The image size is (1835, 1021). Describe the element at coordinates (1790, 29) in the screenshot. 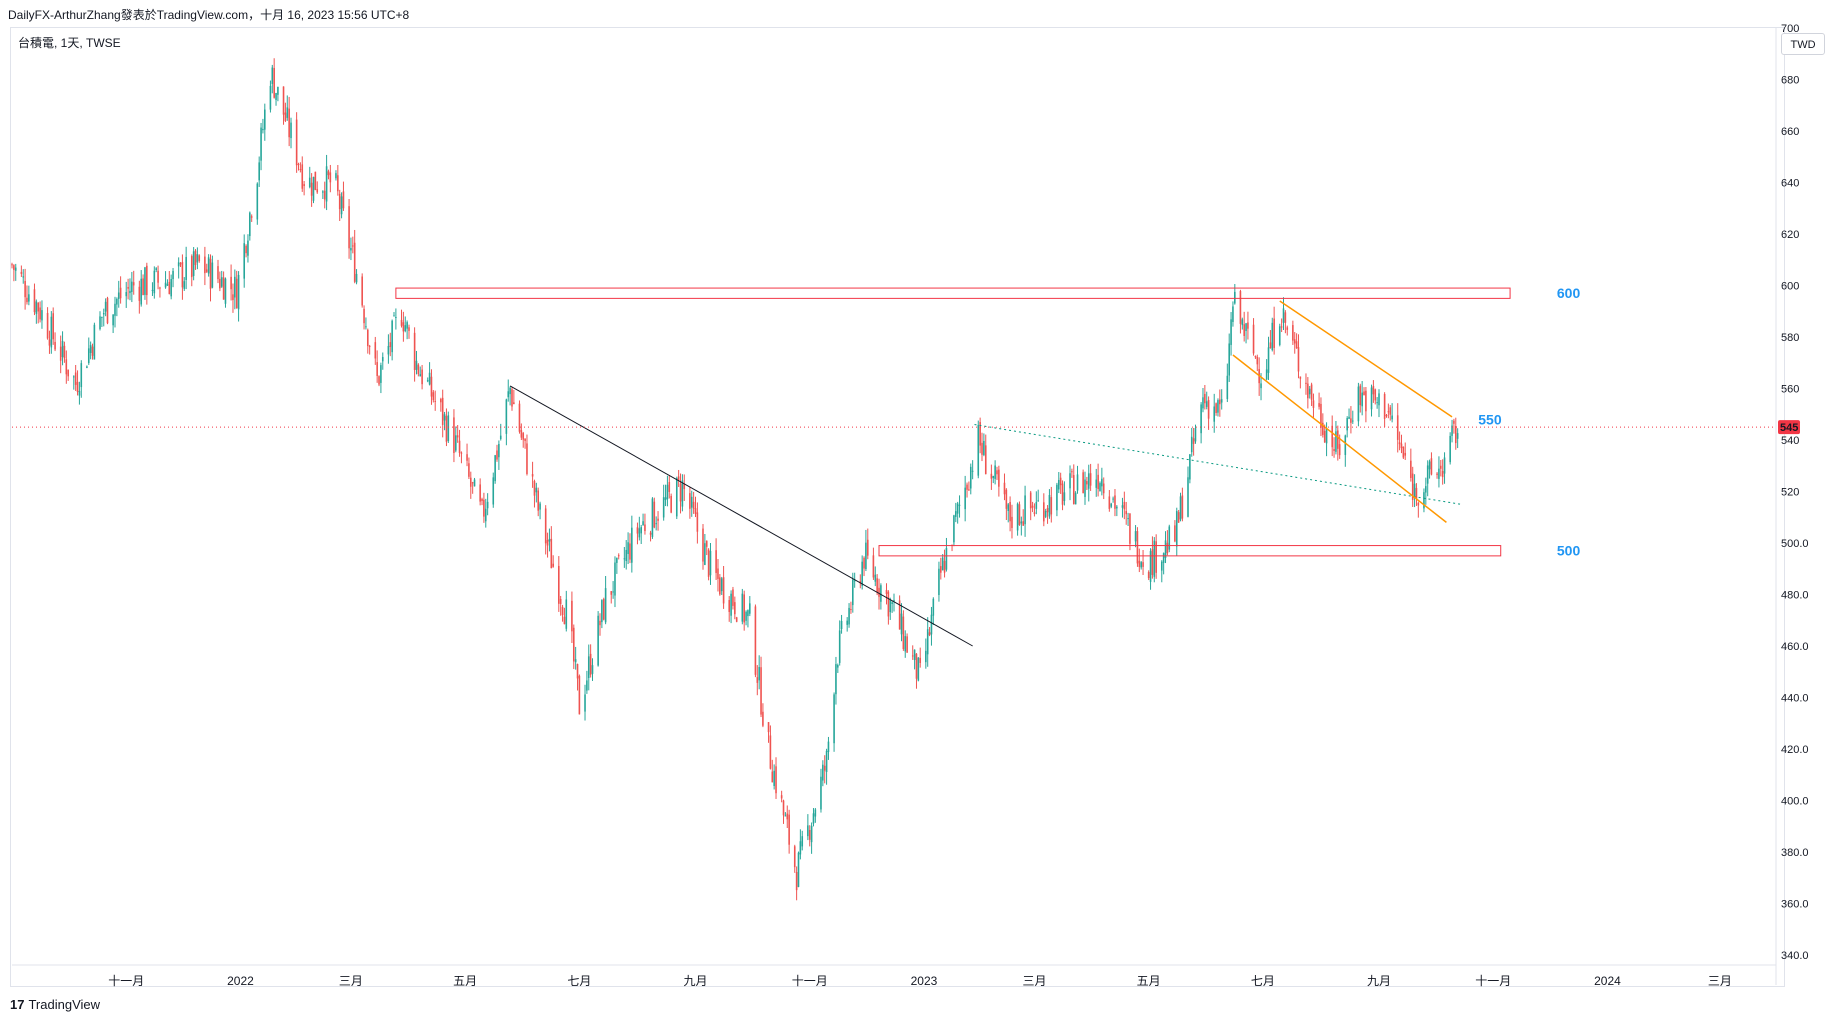

I see `price-tick-label: 700` at that location.